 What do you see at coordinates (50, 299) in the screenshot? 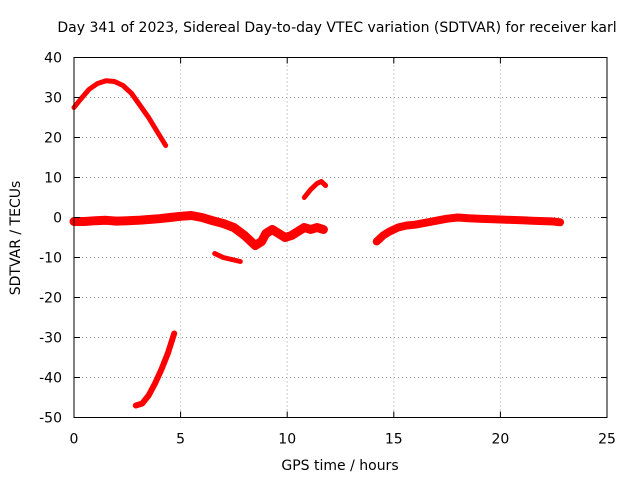
I see `y-tick-label: -20` at bounding box center [50, 299].